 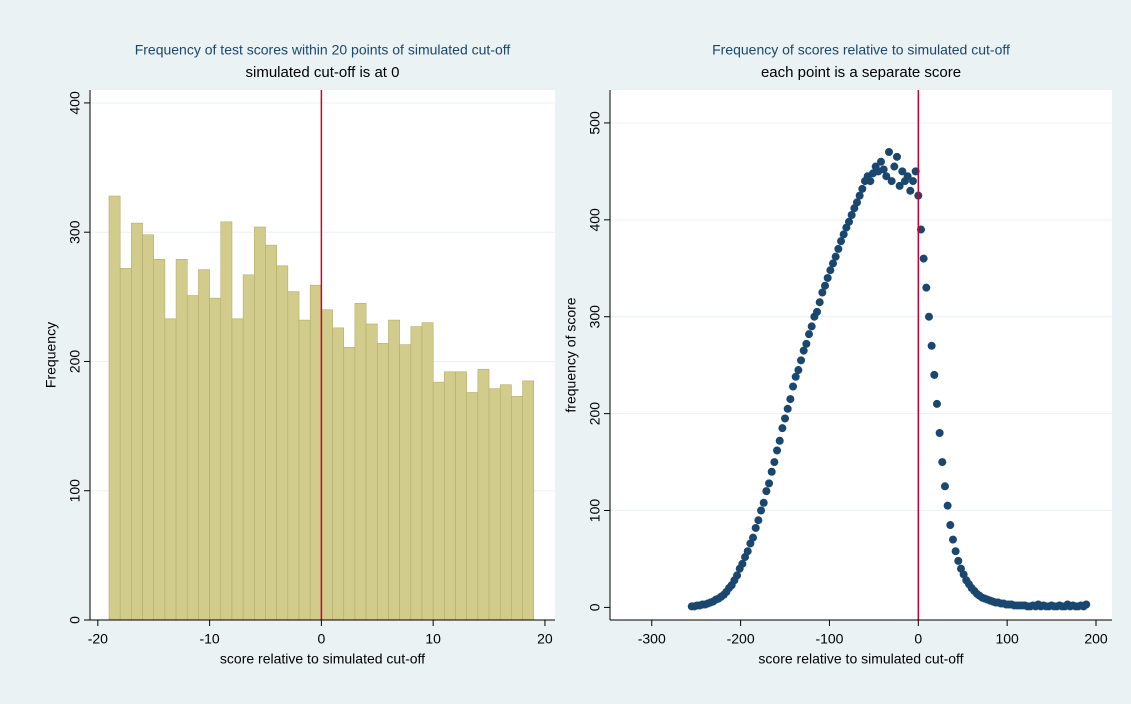 What do you see at coordinates (1096, 639) in the screenshot?
I see `x-tick-label: 200` at bounding box center [1096, 639].